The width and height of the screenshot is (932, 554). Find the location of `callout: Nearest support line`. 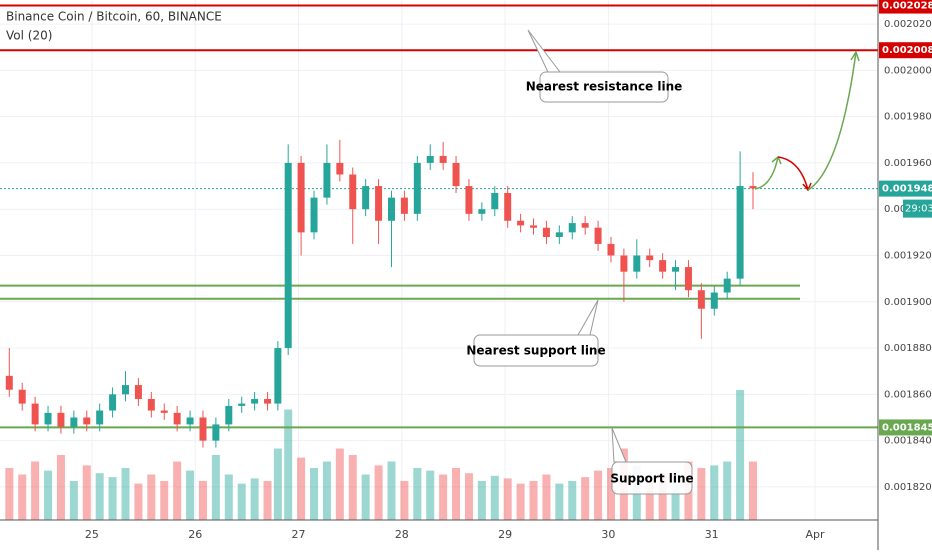

callout: Nearest support line is located at coordinates (536, 333).